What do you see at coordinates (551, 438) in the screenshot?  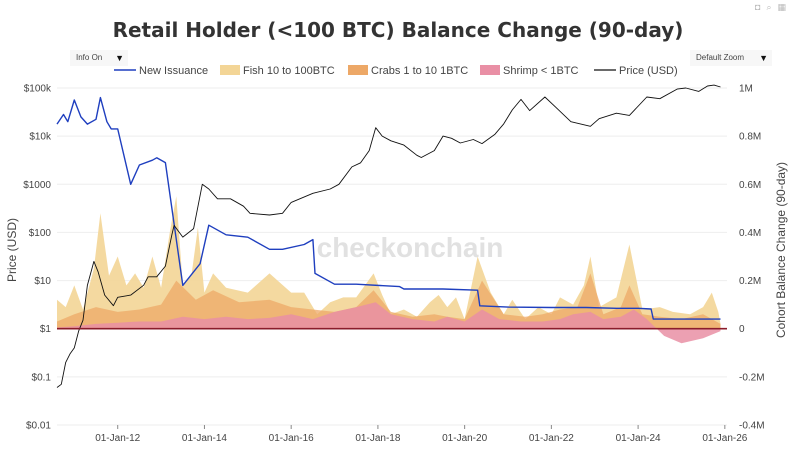 I see `x-tick-label: 01-Jan-22` at bounding box center [551, 438].